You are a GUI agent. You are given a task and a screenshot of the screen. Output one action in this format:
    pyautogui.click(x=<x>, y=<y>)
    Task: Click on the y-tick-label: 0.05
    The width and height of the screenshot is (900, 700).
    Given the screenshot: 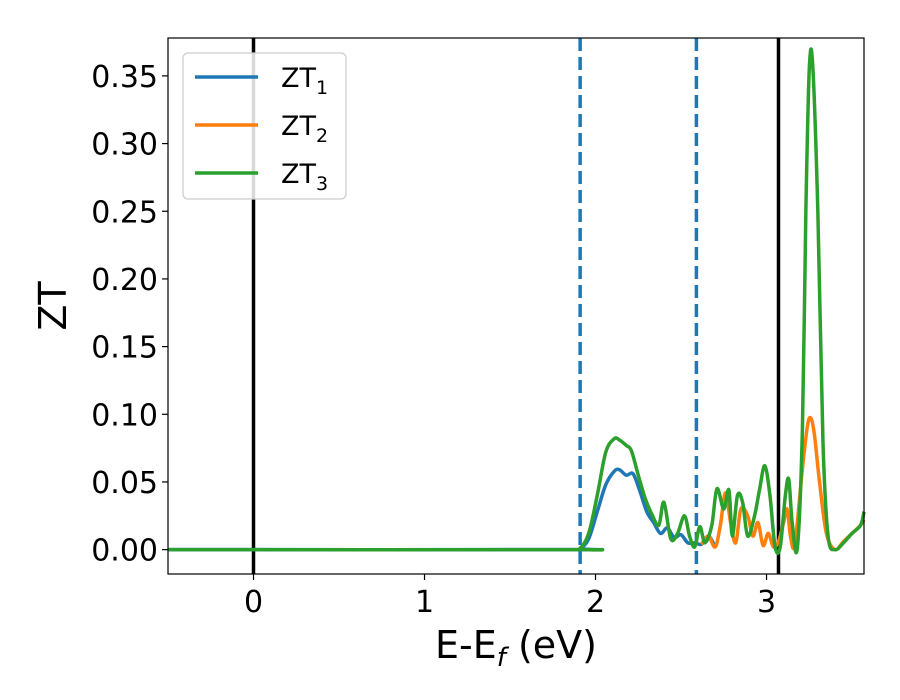 What is the action you would take?
    pyautogui.click(x=124, y=483)
    